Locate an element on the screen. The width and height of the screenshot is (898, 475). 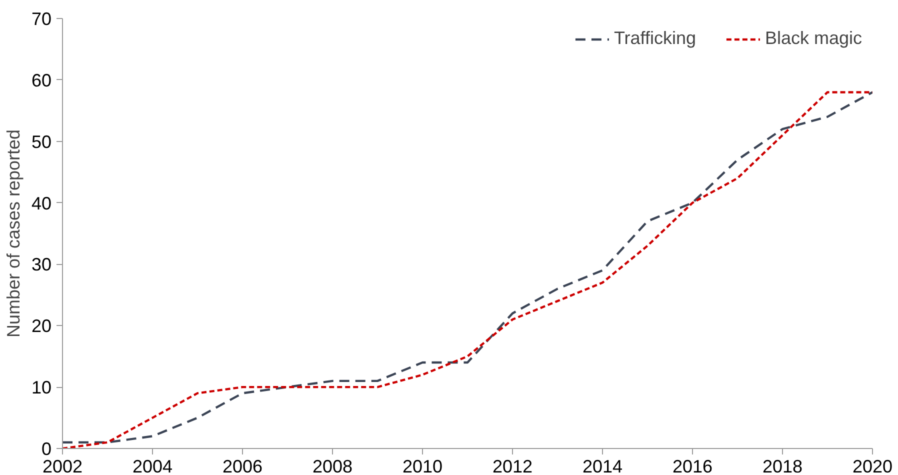
x-tick-label: 2018 is located at coordinates (782, 465).